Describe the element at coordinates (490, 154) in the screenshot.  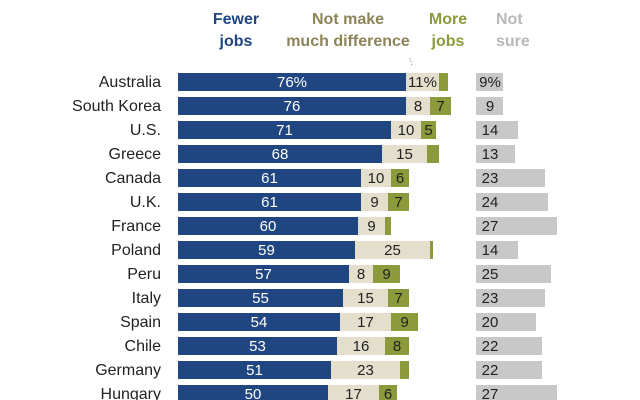
I see `value-label-not-sure: 13` at that location.